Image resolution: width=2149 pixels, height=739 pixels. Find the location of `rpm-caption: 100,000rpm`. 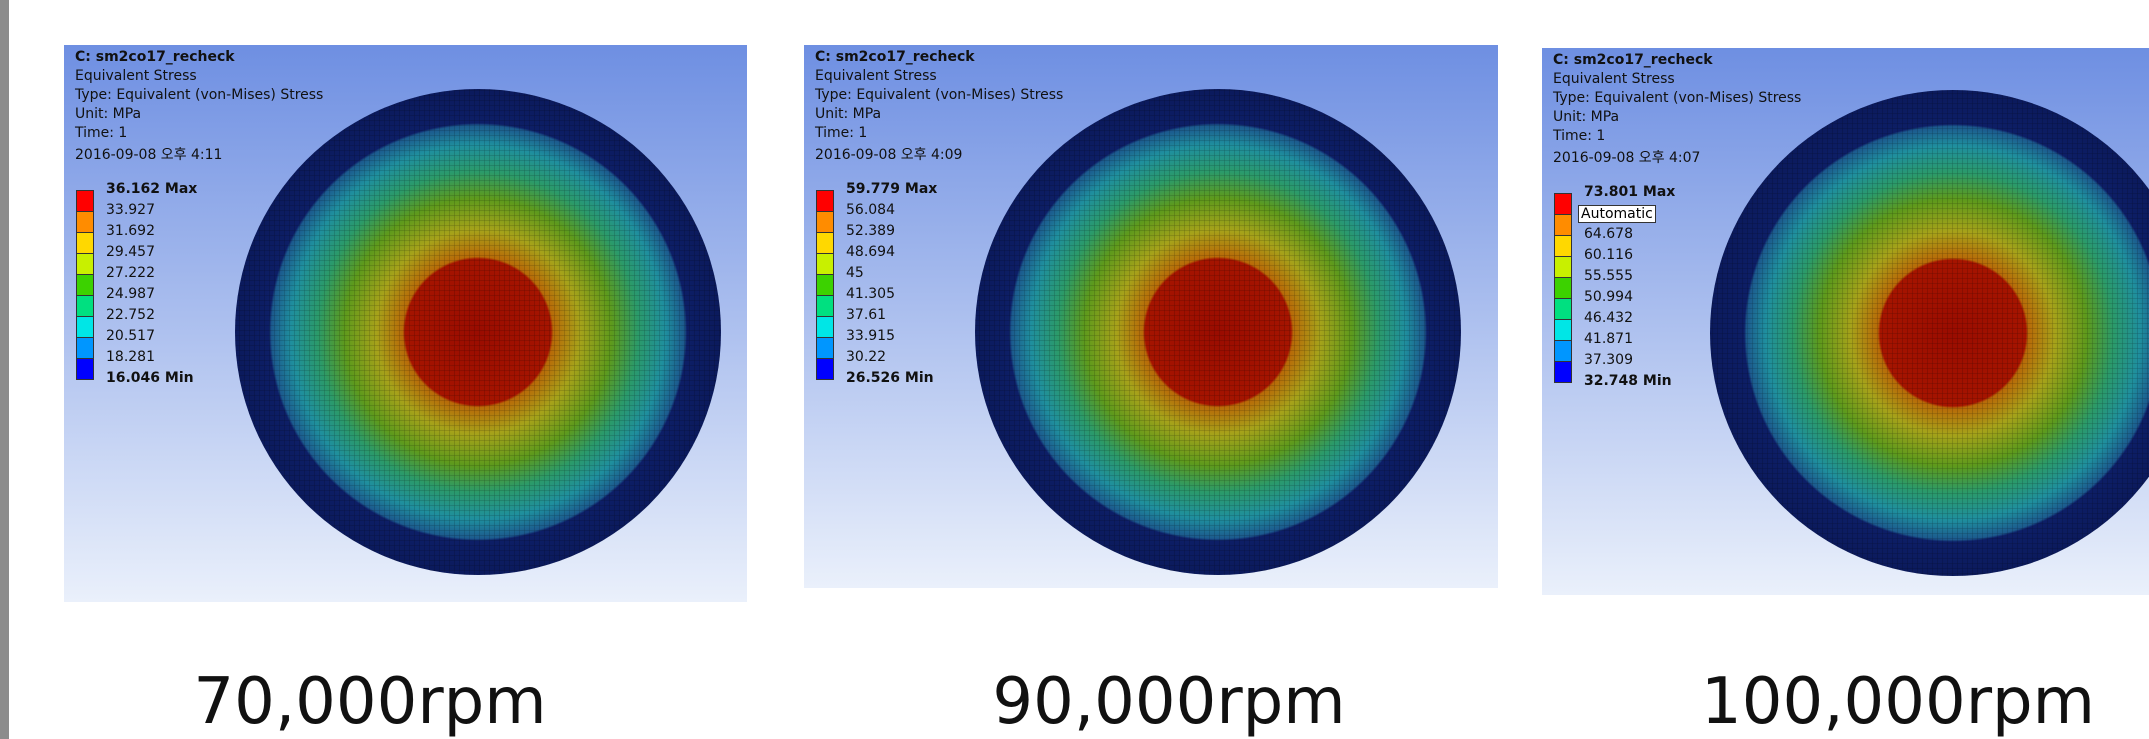

rpm-caption: 100,000rpm is located at coordinates (1898, 702).